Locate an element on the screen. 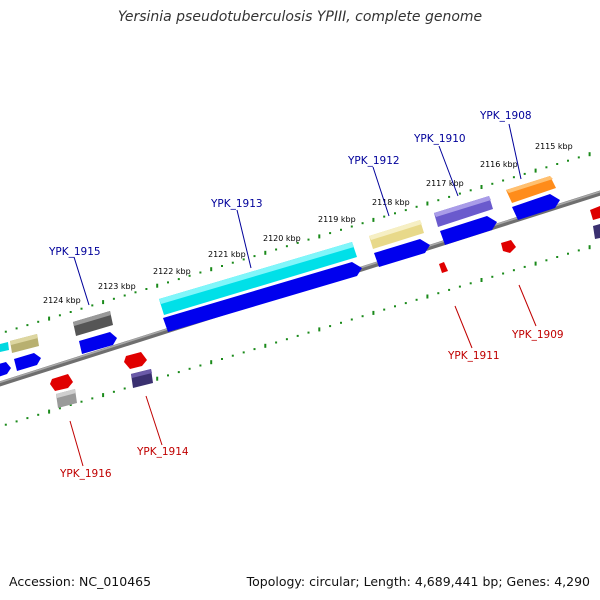 The image size is (600, 600). tick-label-2121: 2121 kbp is located at coordinates (227, 254).